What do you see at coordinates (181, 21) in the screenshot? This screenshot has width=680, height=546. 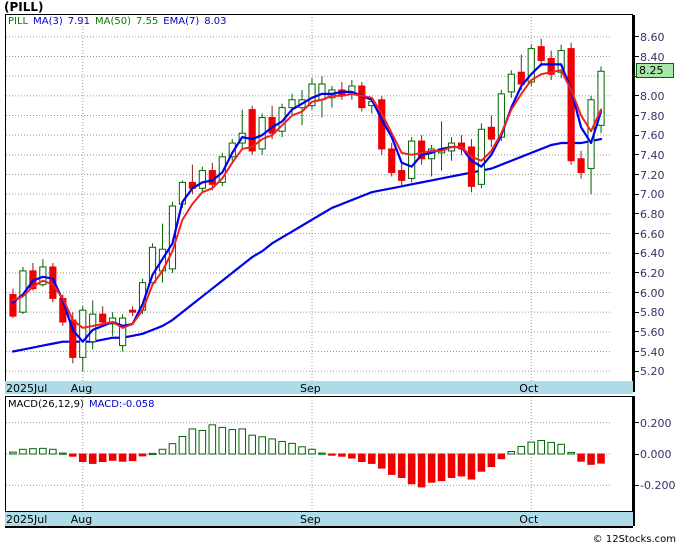 I see `legend-item-5: EMA(7)` at bounding box center [181, 21].